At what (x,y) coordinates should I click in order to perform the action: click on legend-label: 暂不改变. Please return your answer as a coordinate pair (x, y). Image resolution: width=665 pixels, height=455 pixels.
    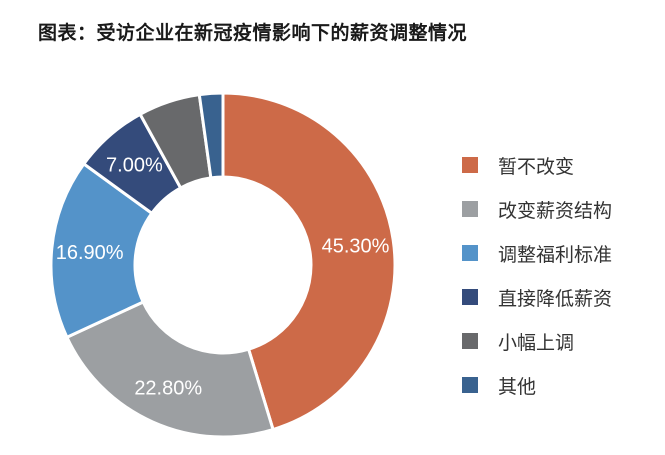
    Looking at the image, I should click on (536, 166).